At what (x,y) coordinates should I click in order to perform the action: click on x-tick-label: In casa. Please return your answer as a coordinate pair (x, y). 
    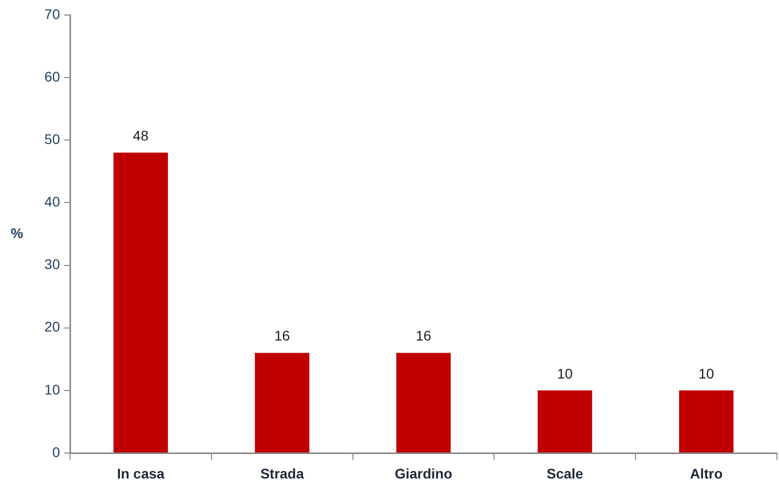
    Looking at the image, I should click on (140, 473).